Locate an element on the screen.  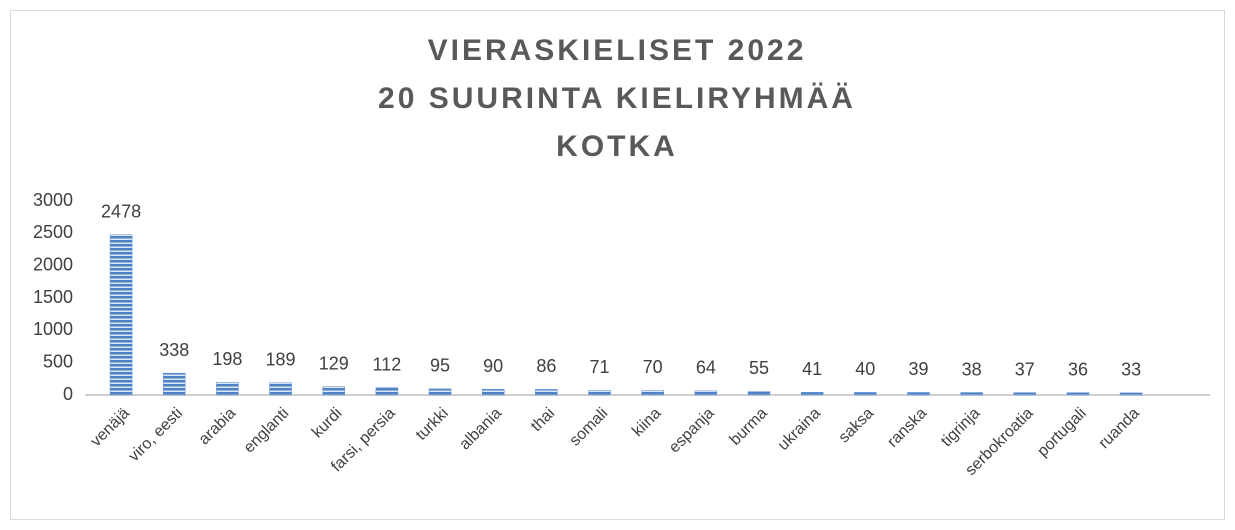
value-label: 33 is located at coordinates (1131, 370).